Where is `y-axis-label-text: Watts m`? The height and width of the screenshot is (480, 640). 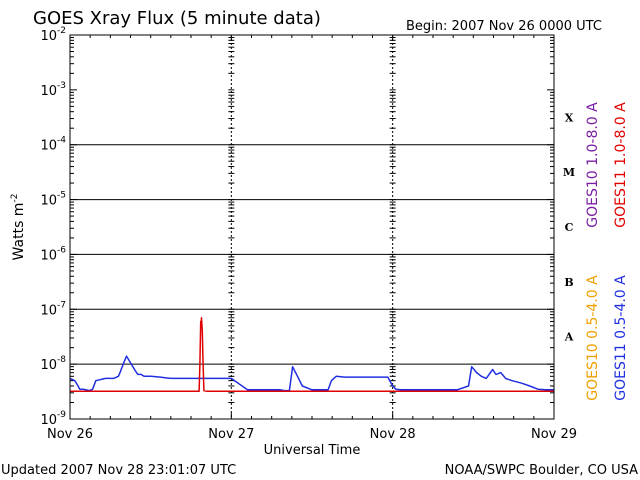
y-axis-label-text: Watts m is located at coordinates (19, 232).